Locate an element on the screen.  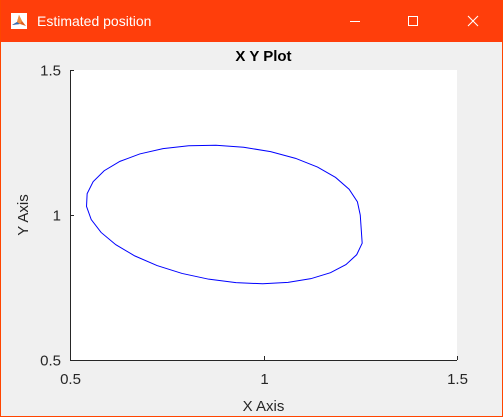
maximize-button is located at coordinates (413, 21).